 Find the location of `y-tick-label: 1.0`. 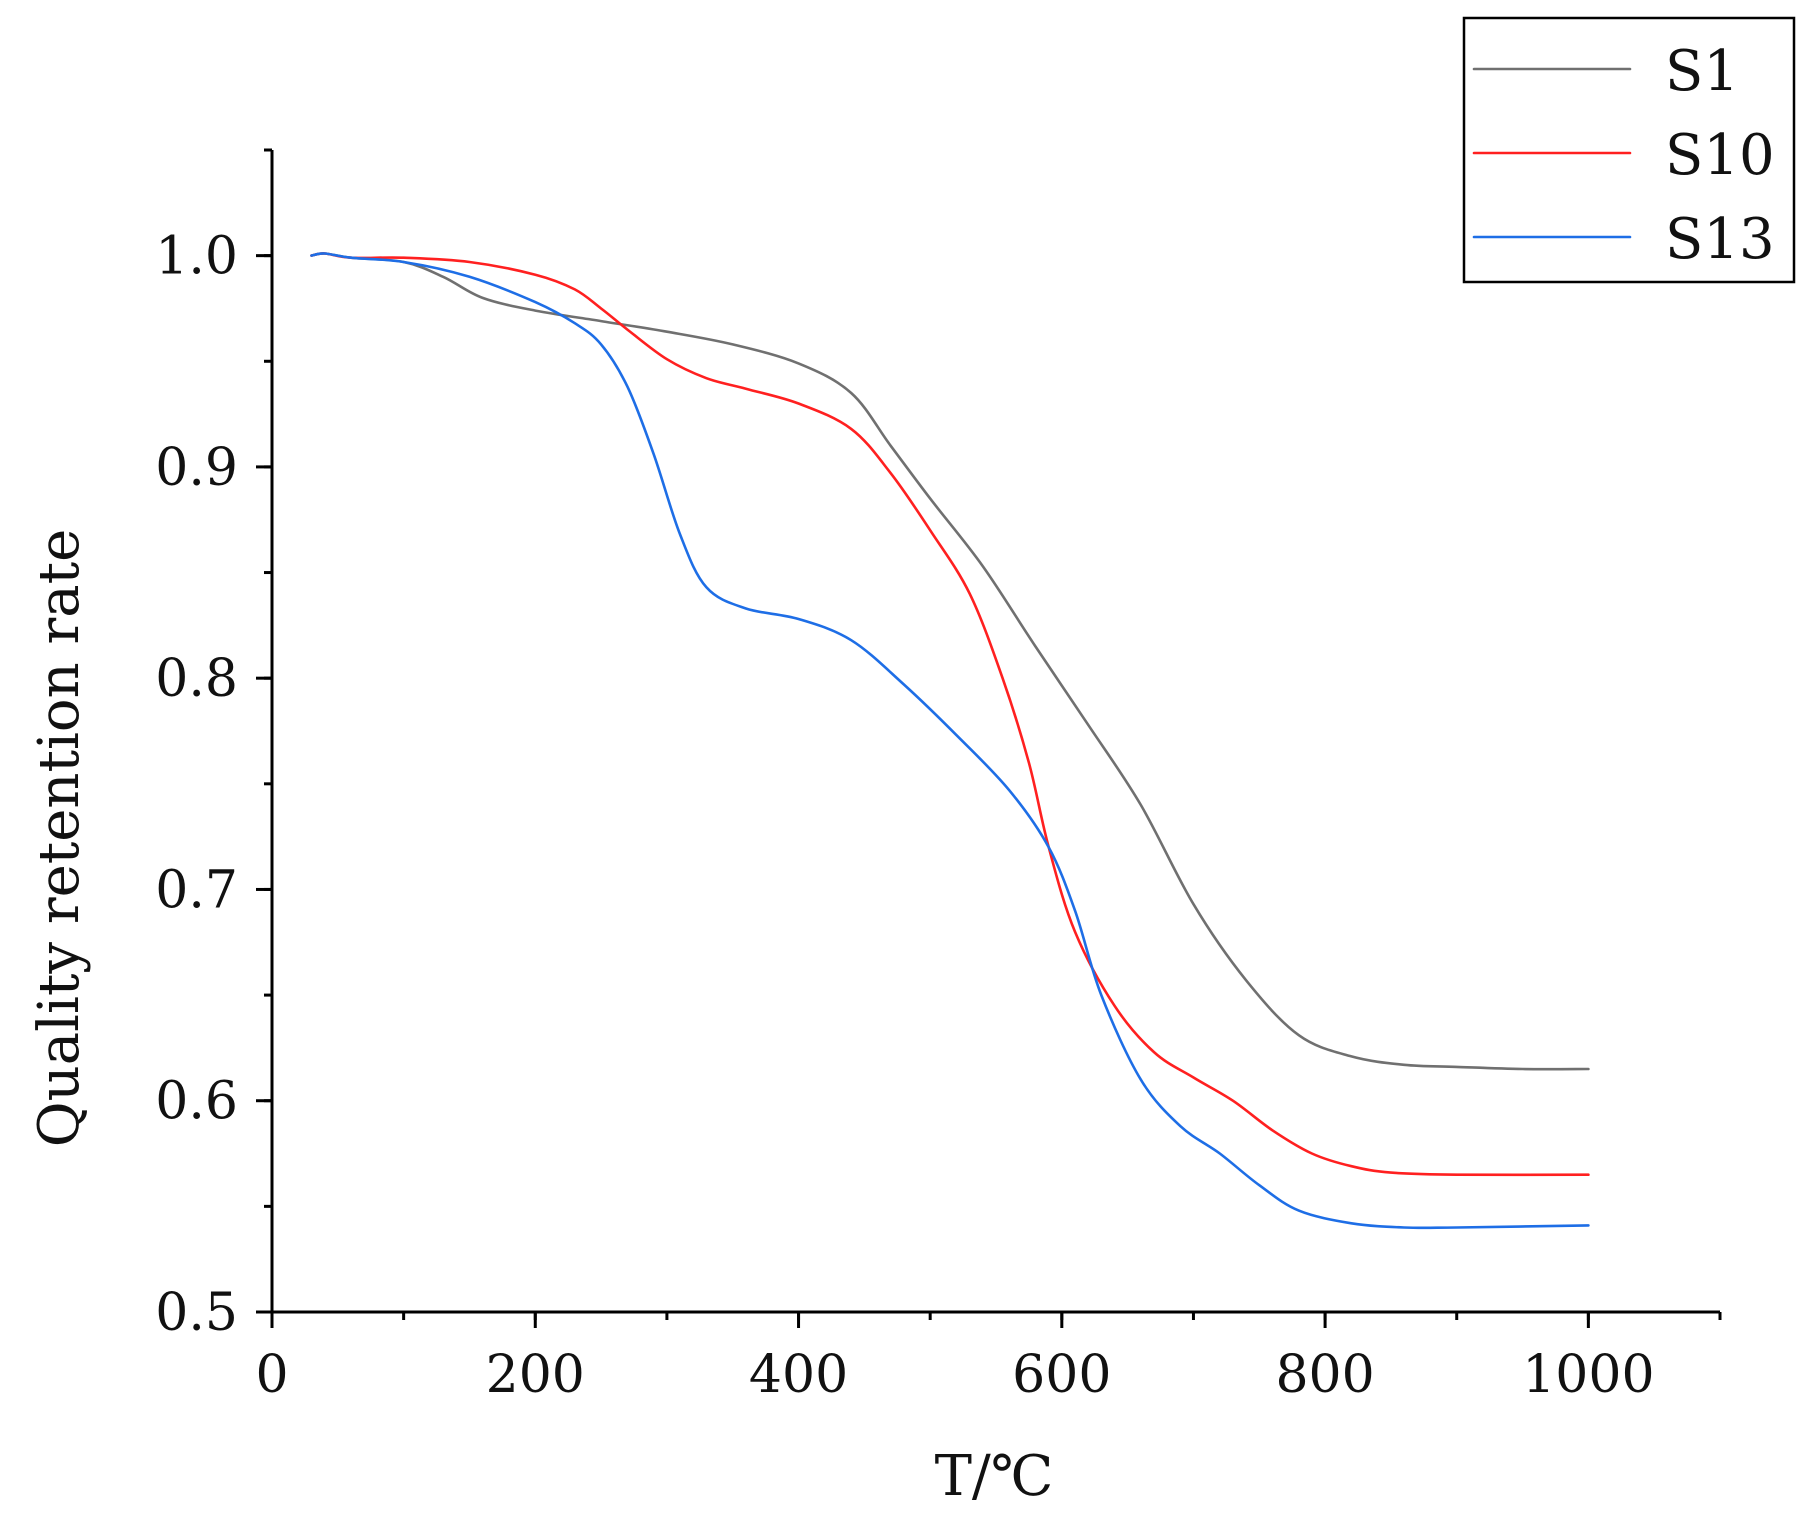

y-tick-label: 1.0 is located at coordinates (196, 257).